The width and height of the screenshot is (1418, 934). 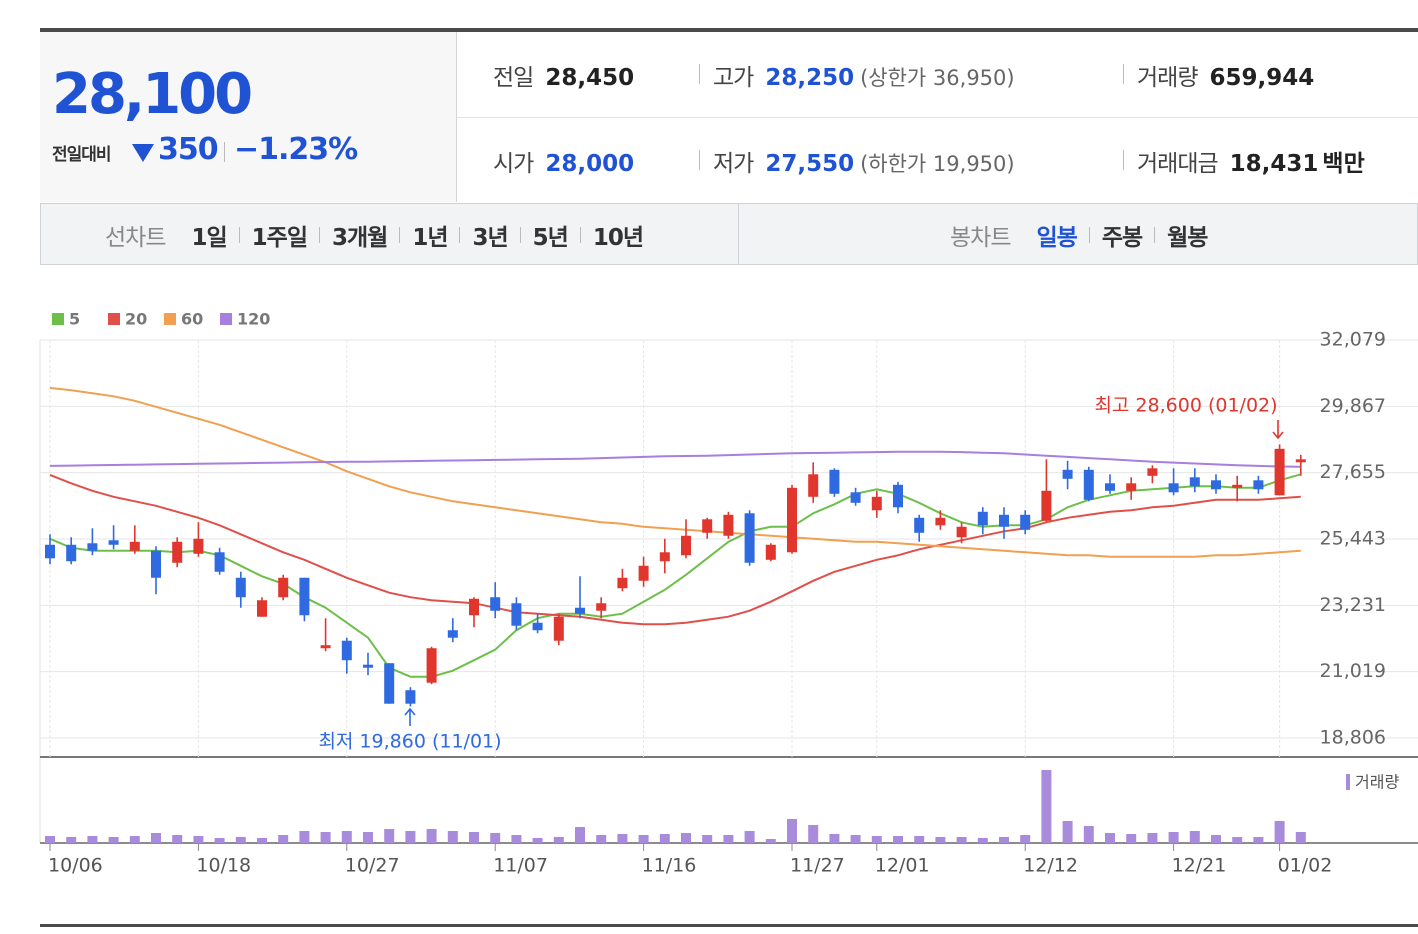 What do you see at coordinates (729, 30) in the screenshot?
I see `top-border` at bounding box center [729, 30].